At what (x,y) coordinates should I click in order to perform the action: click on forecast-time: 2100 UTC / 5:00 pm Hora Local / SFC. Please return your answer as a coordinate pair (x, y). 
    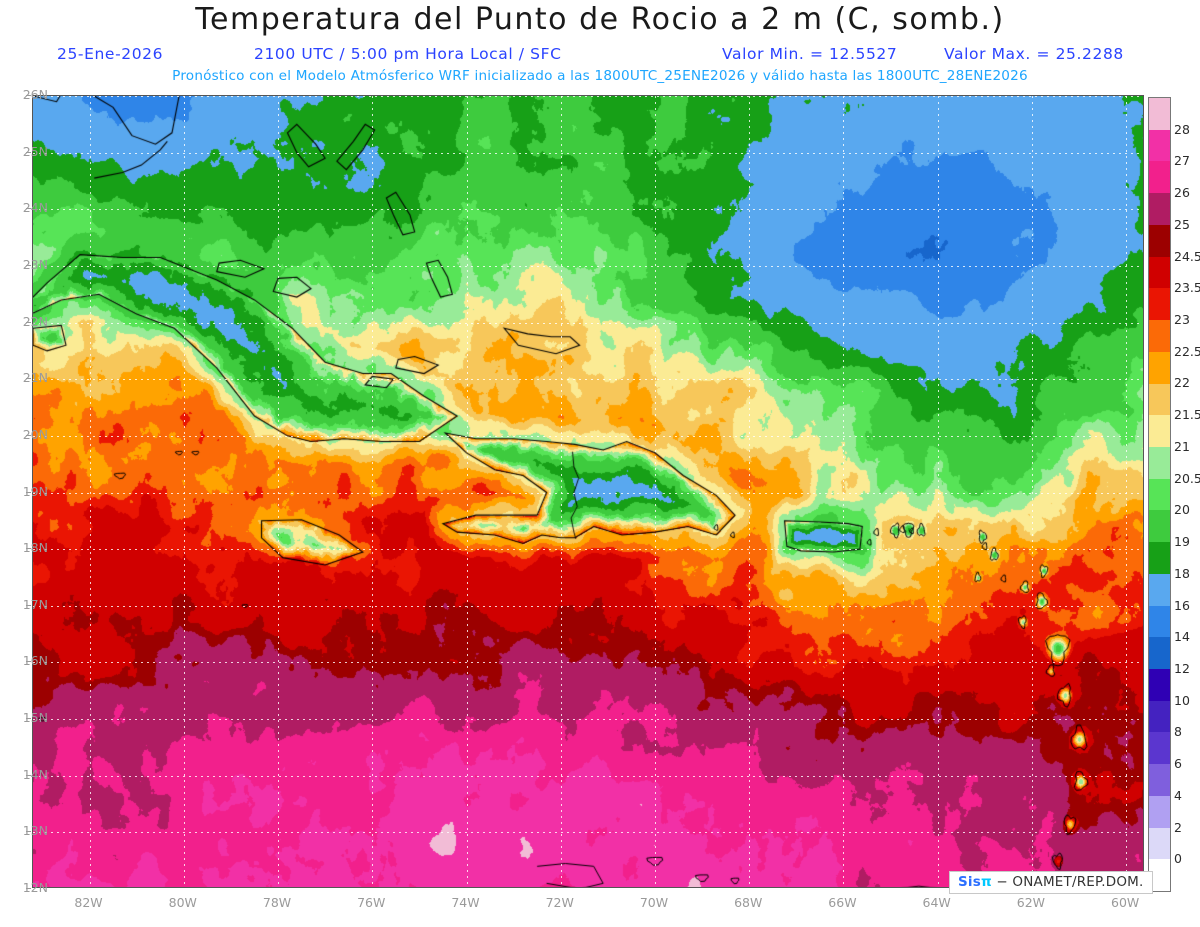
    Looking at the image, I should click on (408, 54).